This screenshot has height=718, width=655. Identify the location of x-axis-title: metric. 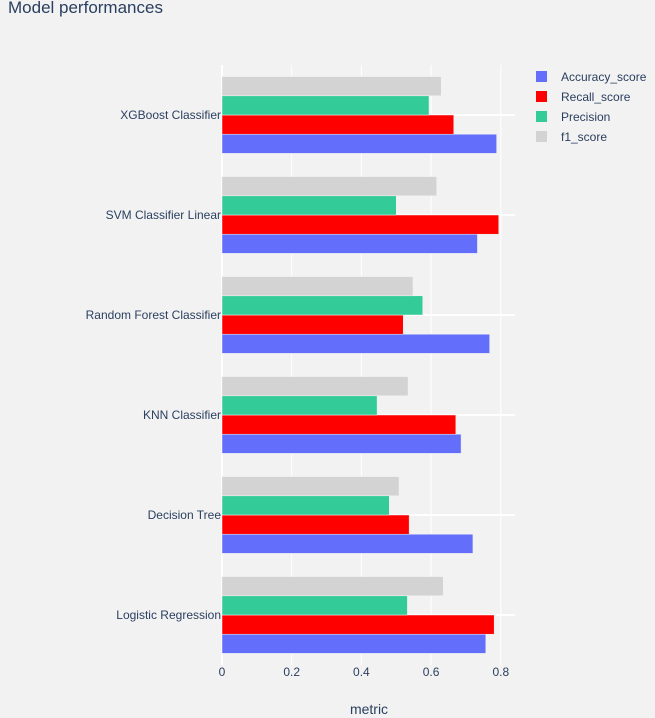
(369, 709).